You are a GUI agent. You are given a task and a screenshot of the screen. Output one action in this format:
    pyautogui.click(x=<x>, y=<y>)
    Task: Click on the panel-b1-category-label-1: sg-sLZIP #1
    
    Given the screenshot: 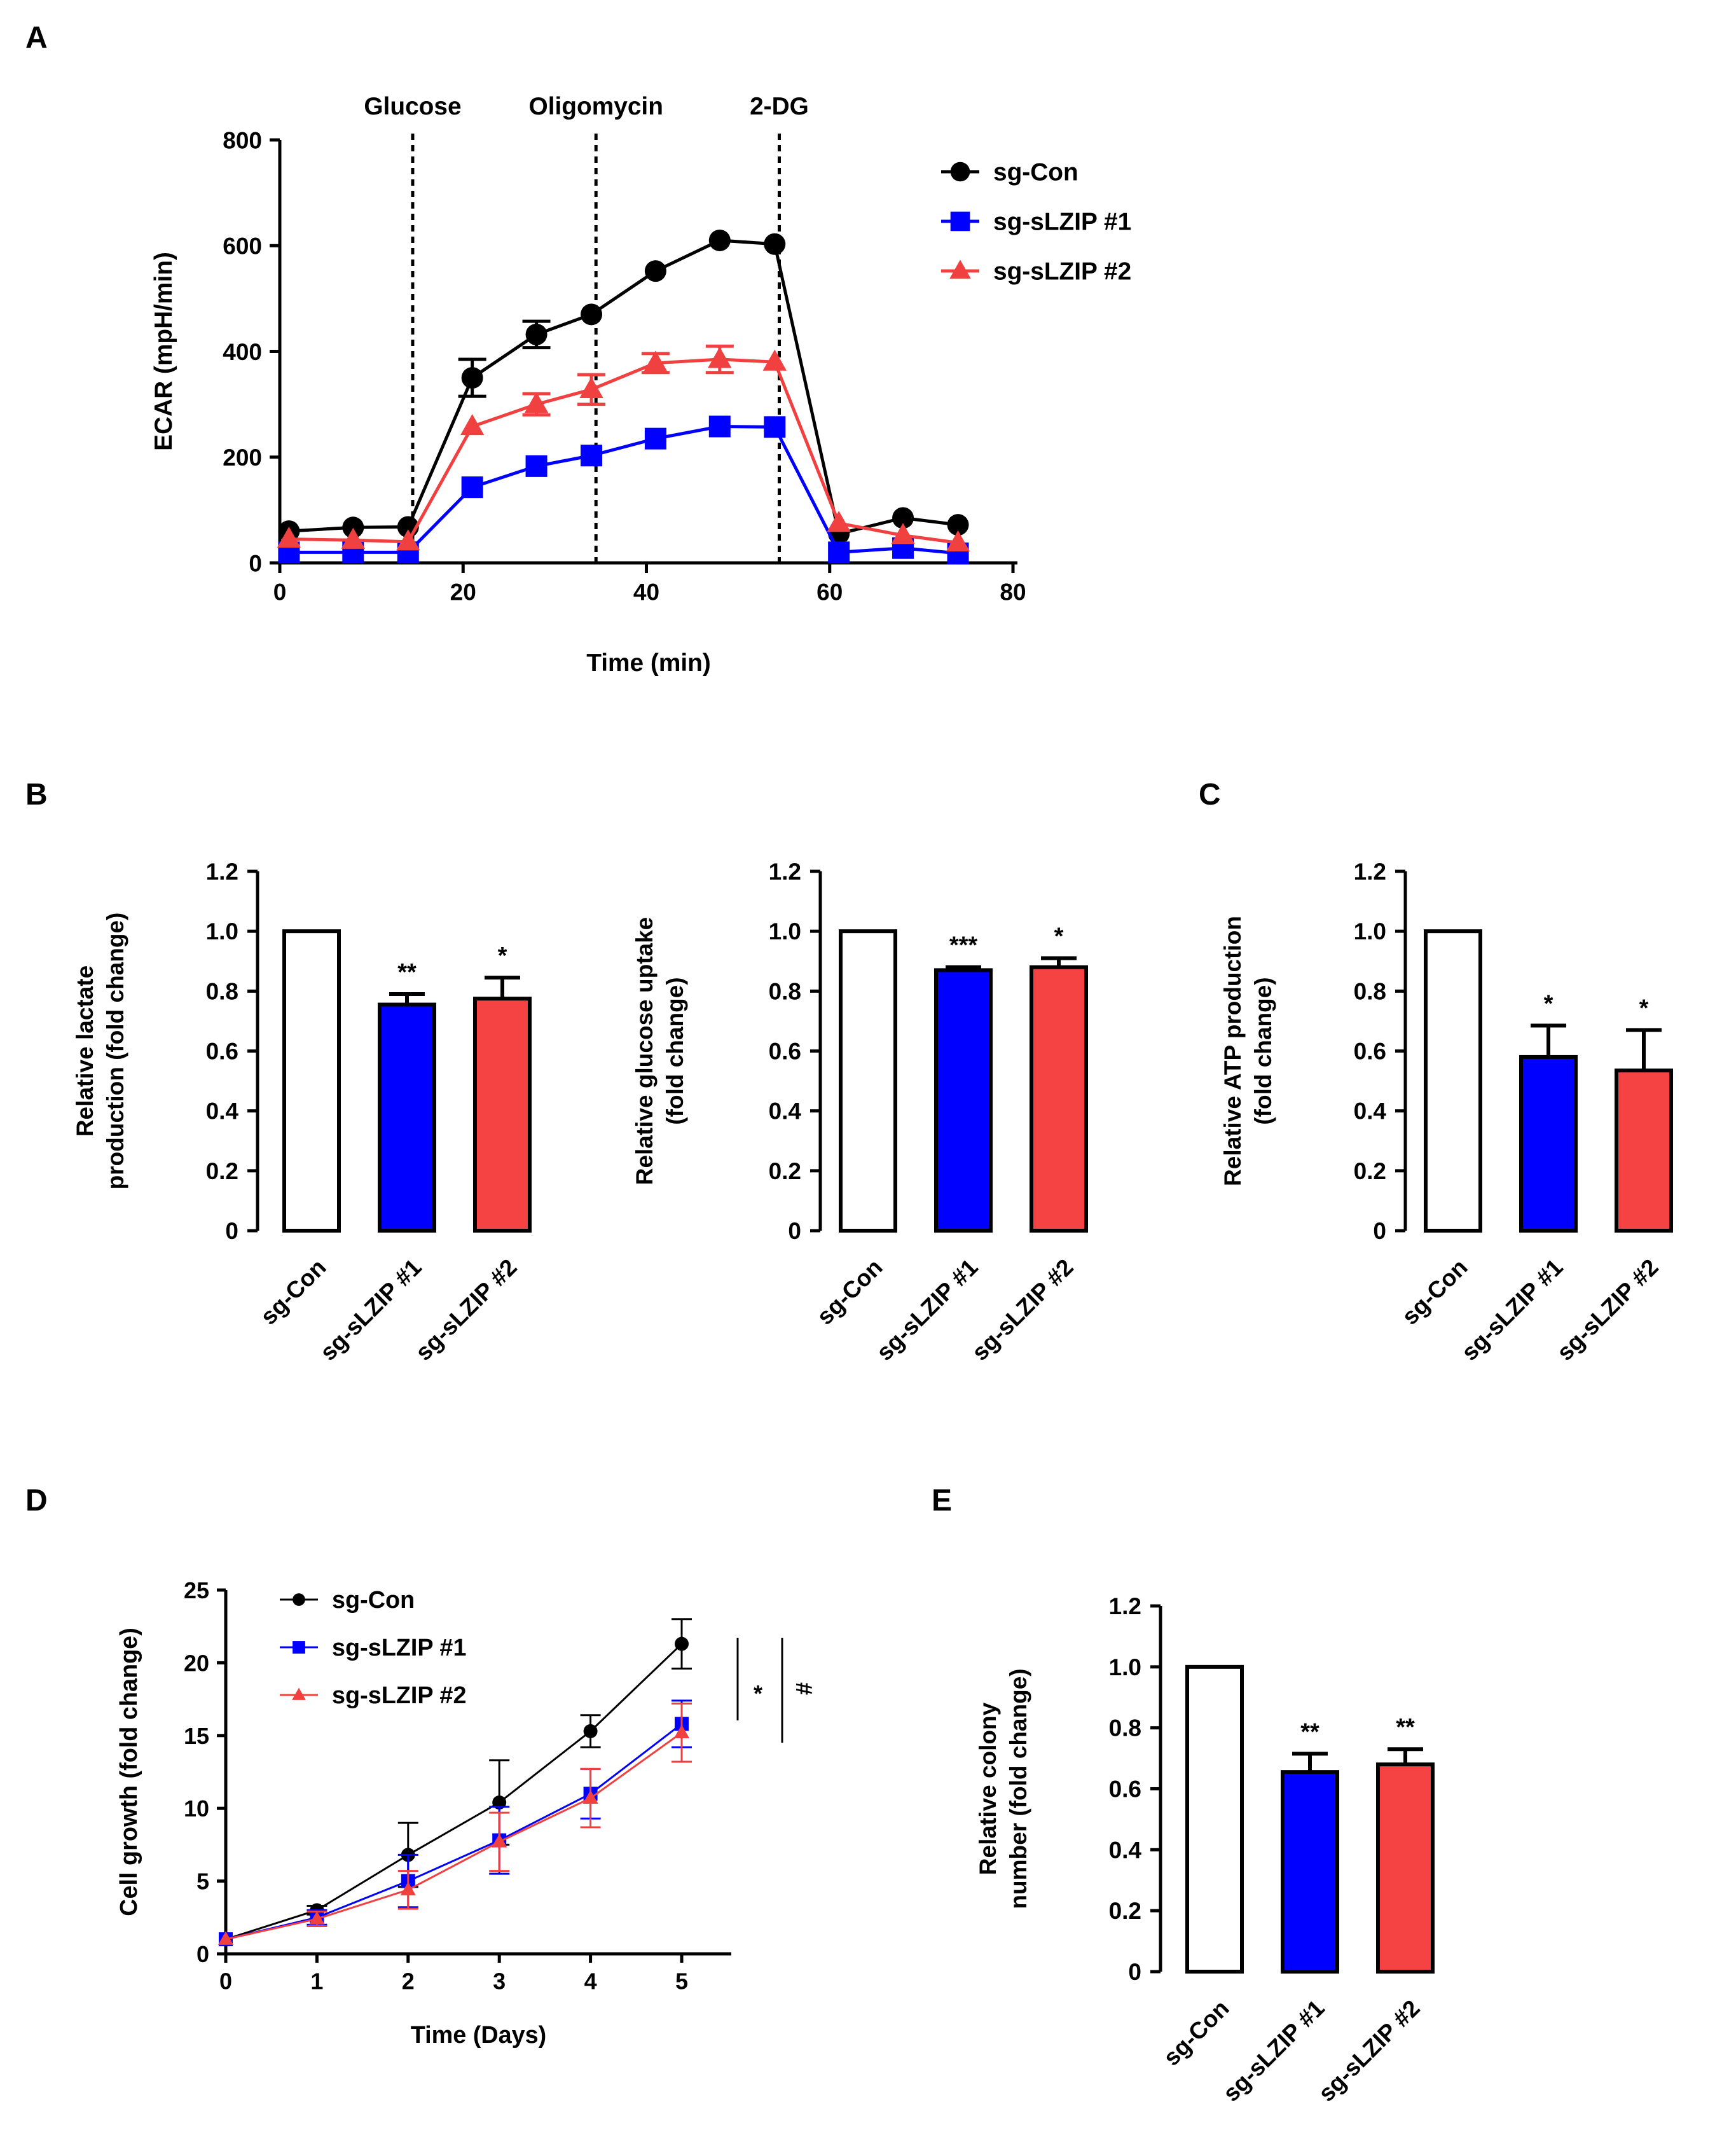 What is the action you would take?
    pyautogui.click(x=370, y=1310)
    